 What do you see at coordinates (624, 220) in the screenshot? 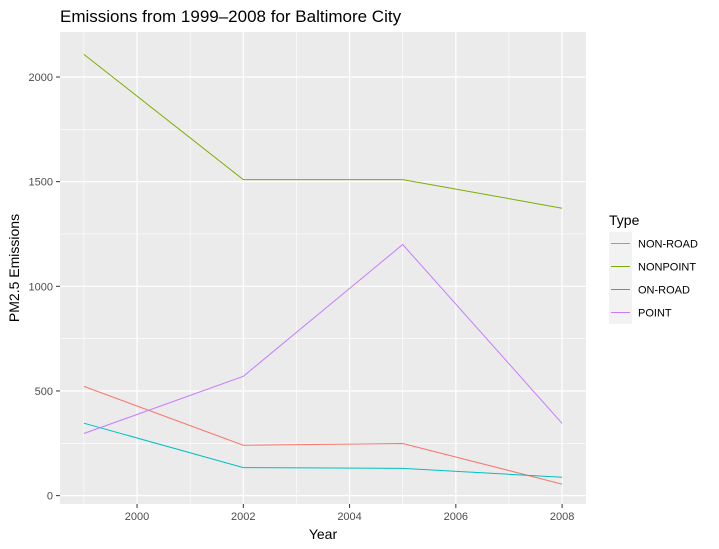
I see `legend-title: Type` at bounding box center [624, 220].